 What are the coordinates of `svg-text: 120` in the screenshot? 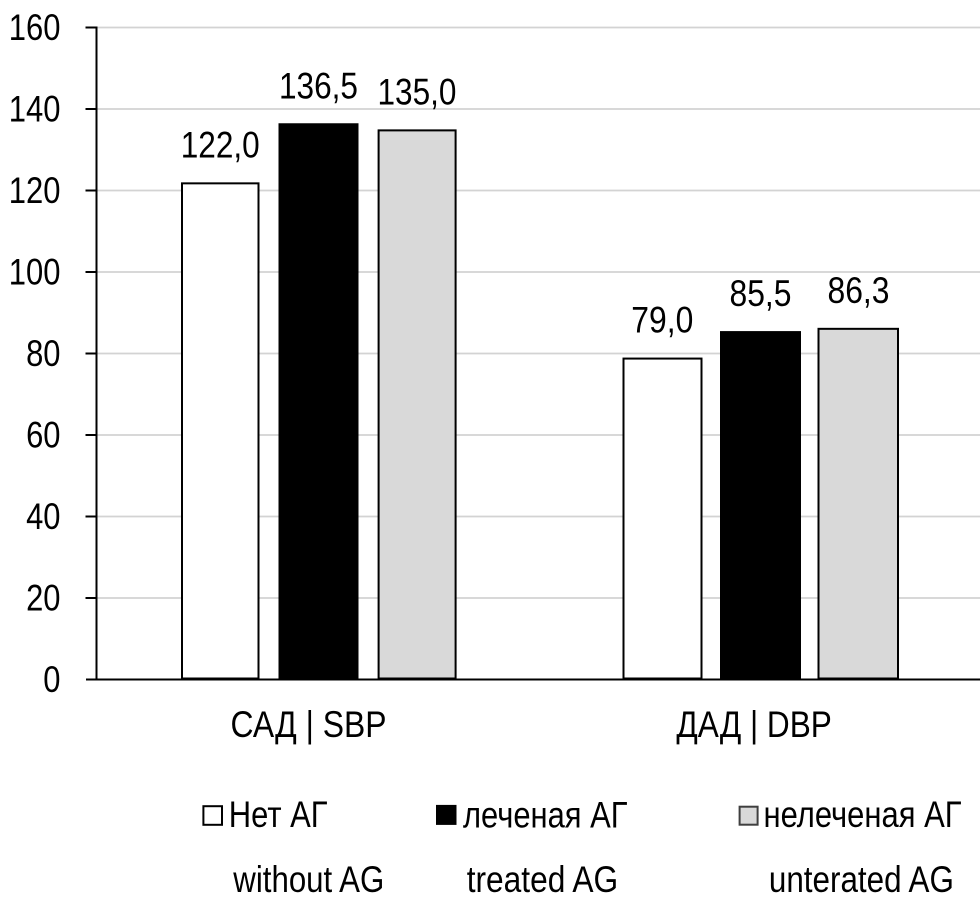 It's located at (35, 190).